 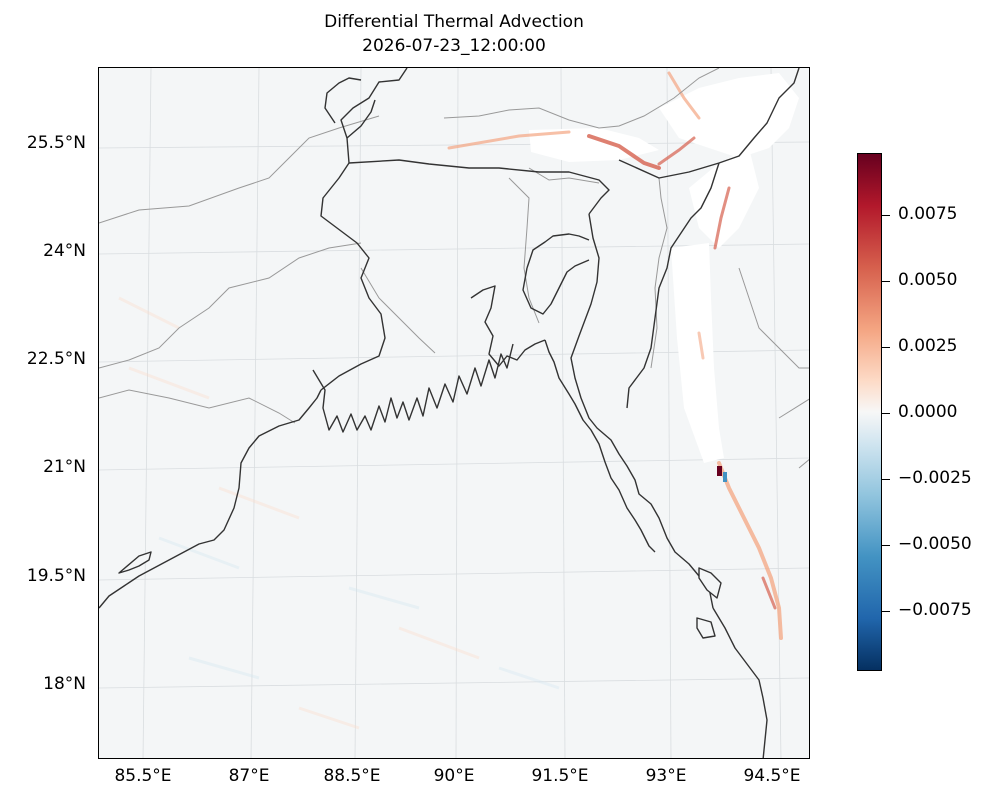 I want to click on masked-terrain, so click(x=664, y=268).